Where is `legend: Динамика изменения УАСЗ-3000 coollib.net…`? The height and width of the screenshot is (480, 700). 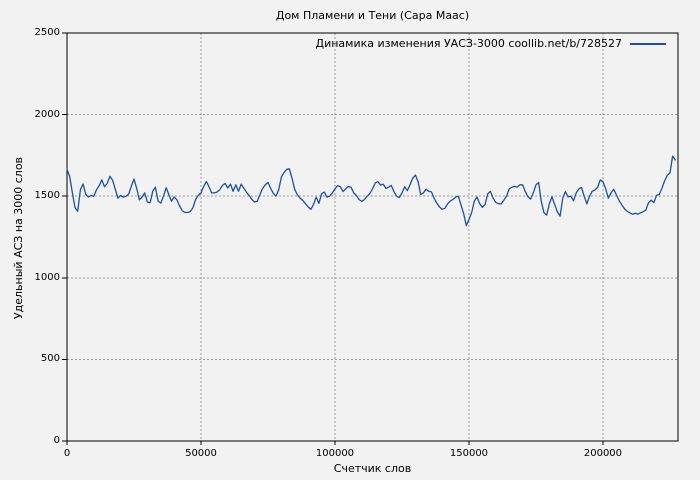 legend: Динамика изменения УАСЗ-3000 coollib.net… is located at coordinates (490, 43).